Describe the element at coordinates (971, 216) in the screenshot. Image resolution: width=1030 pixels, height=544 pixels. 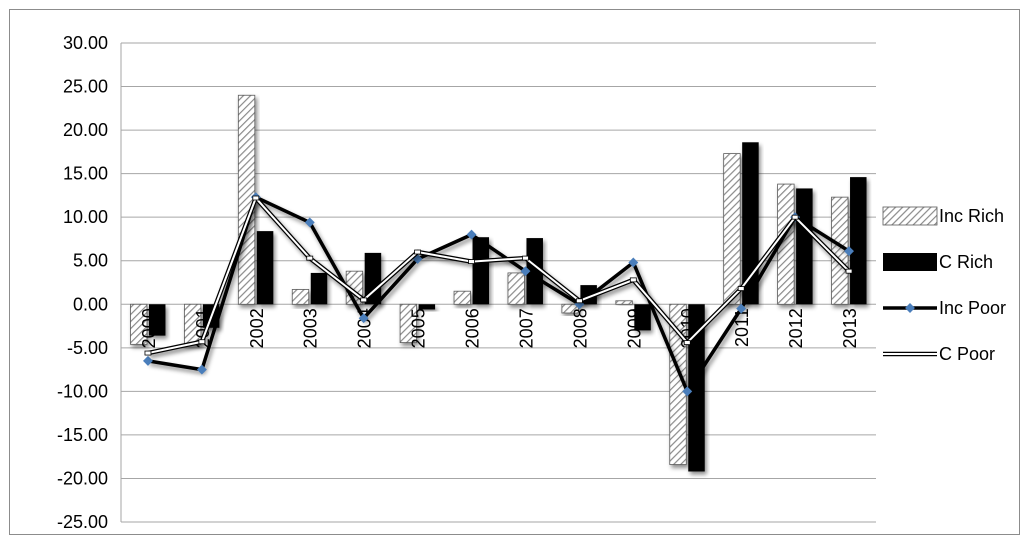
I see `legend-label: Inc Rich` at that location.